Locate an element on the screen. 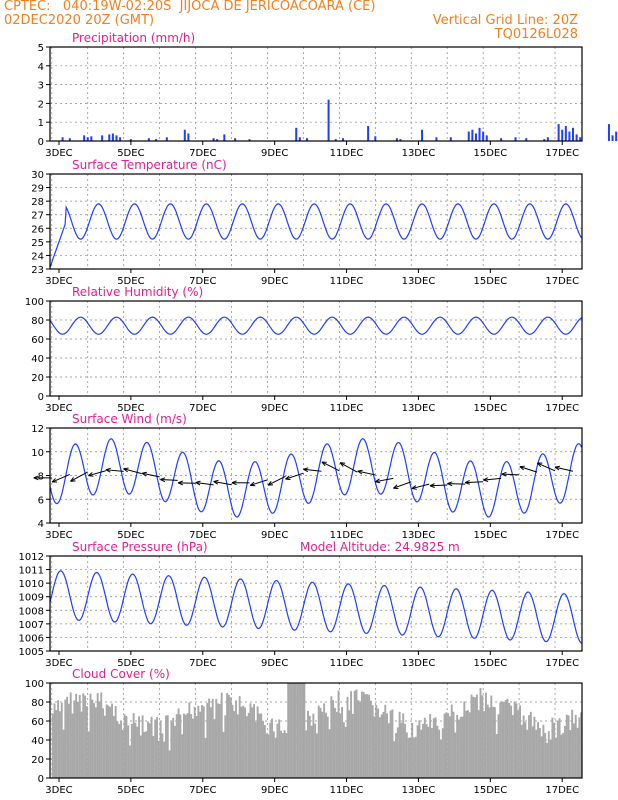 The width and height of the screenshot is (618, 800). x-tick-label: 9DEC is located at coordinates (274, 281).